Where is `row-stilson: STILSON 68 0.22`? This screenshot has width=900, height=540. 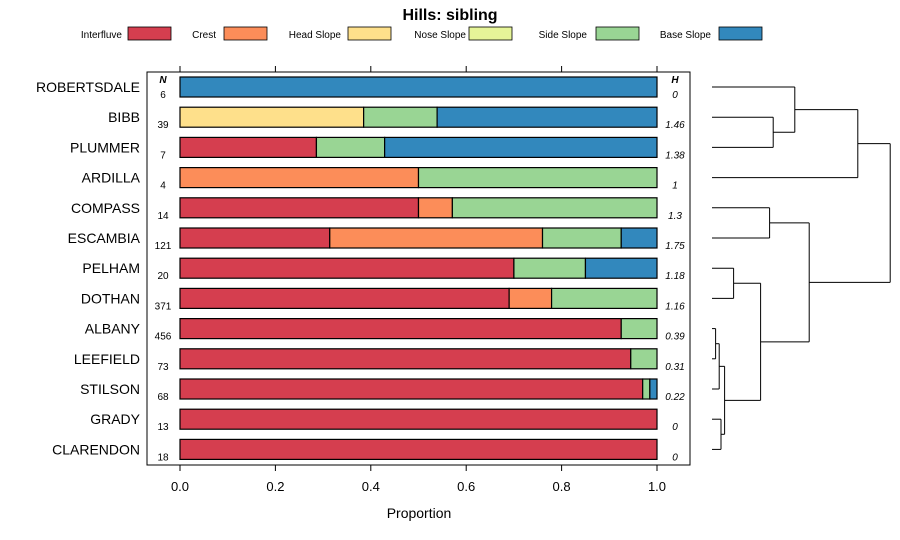 row-stilson: STILSON 68 0.22 is located at coordinates (382, 390).